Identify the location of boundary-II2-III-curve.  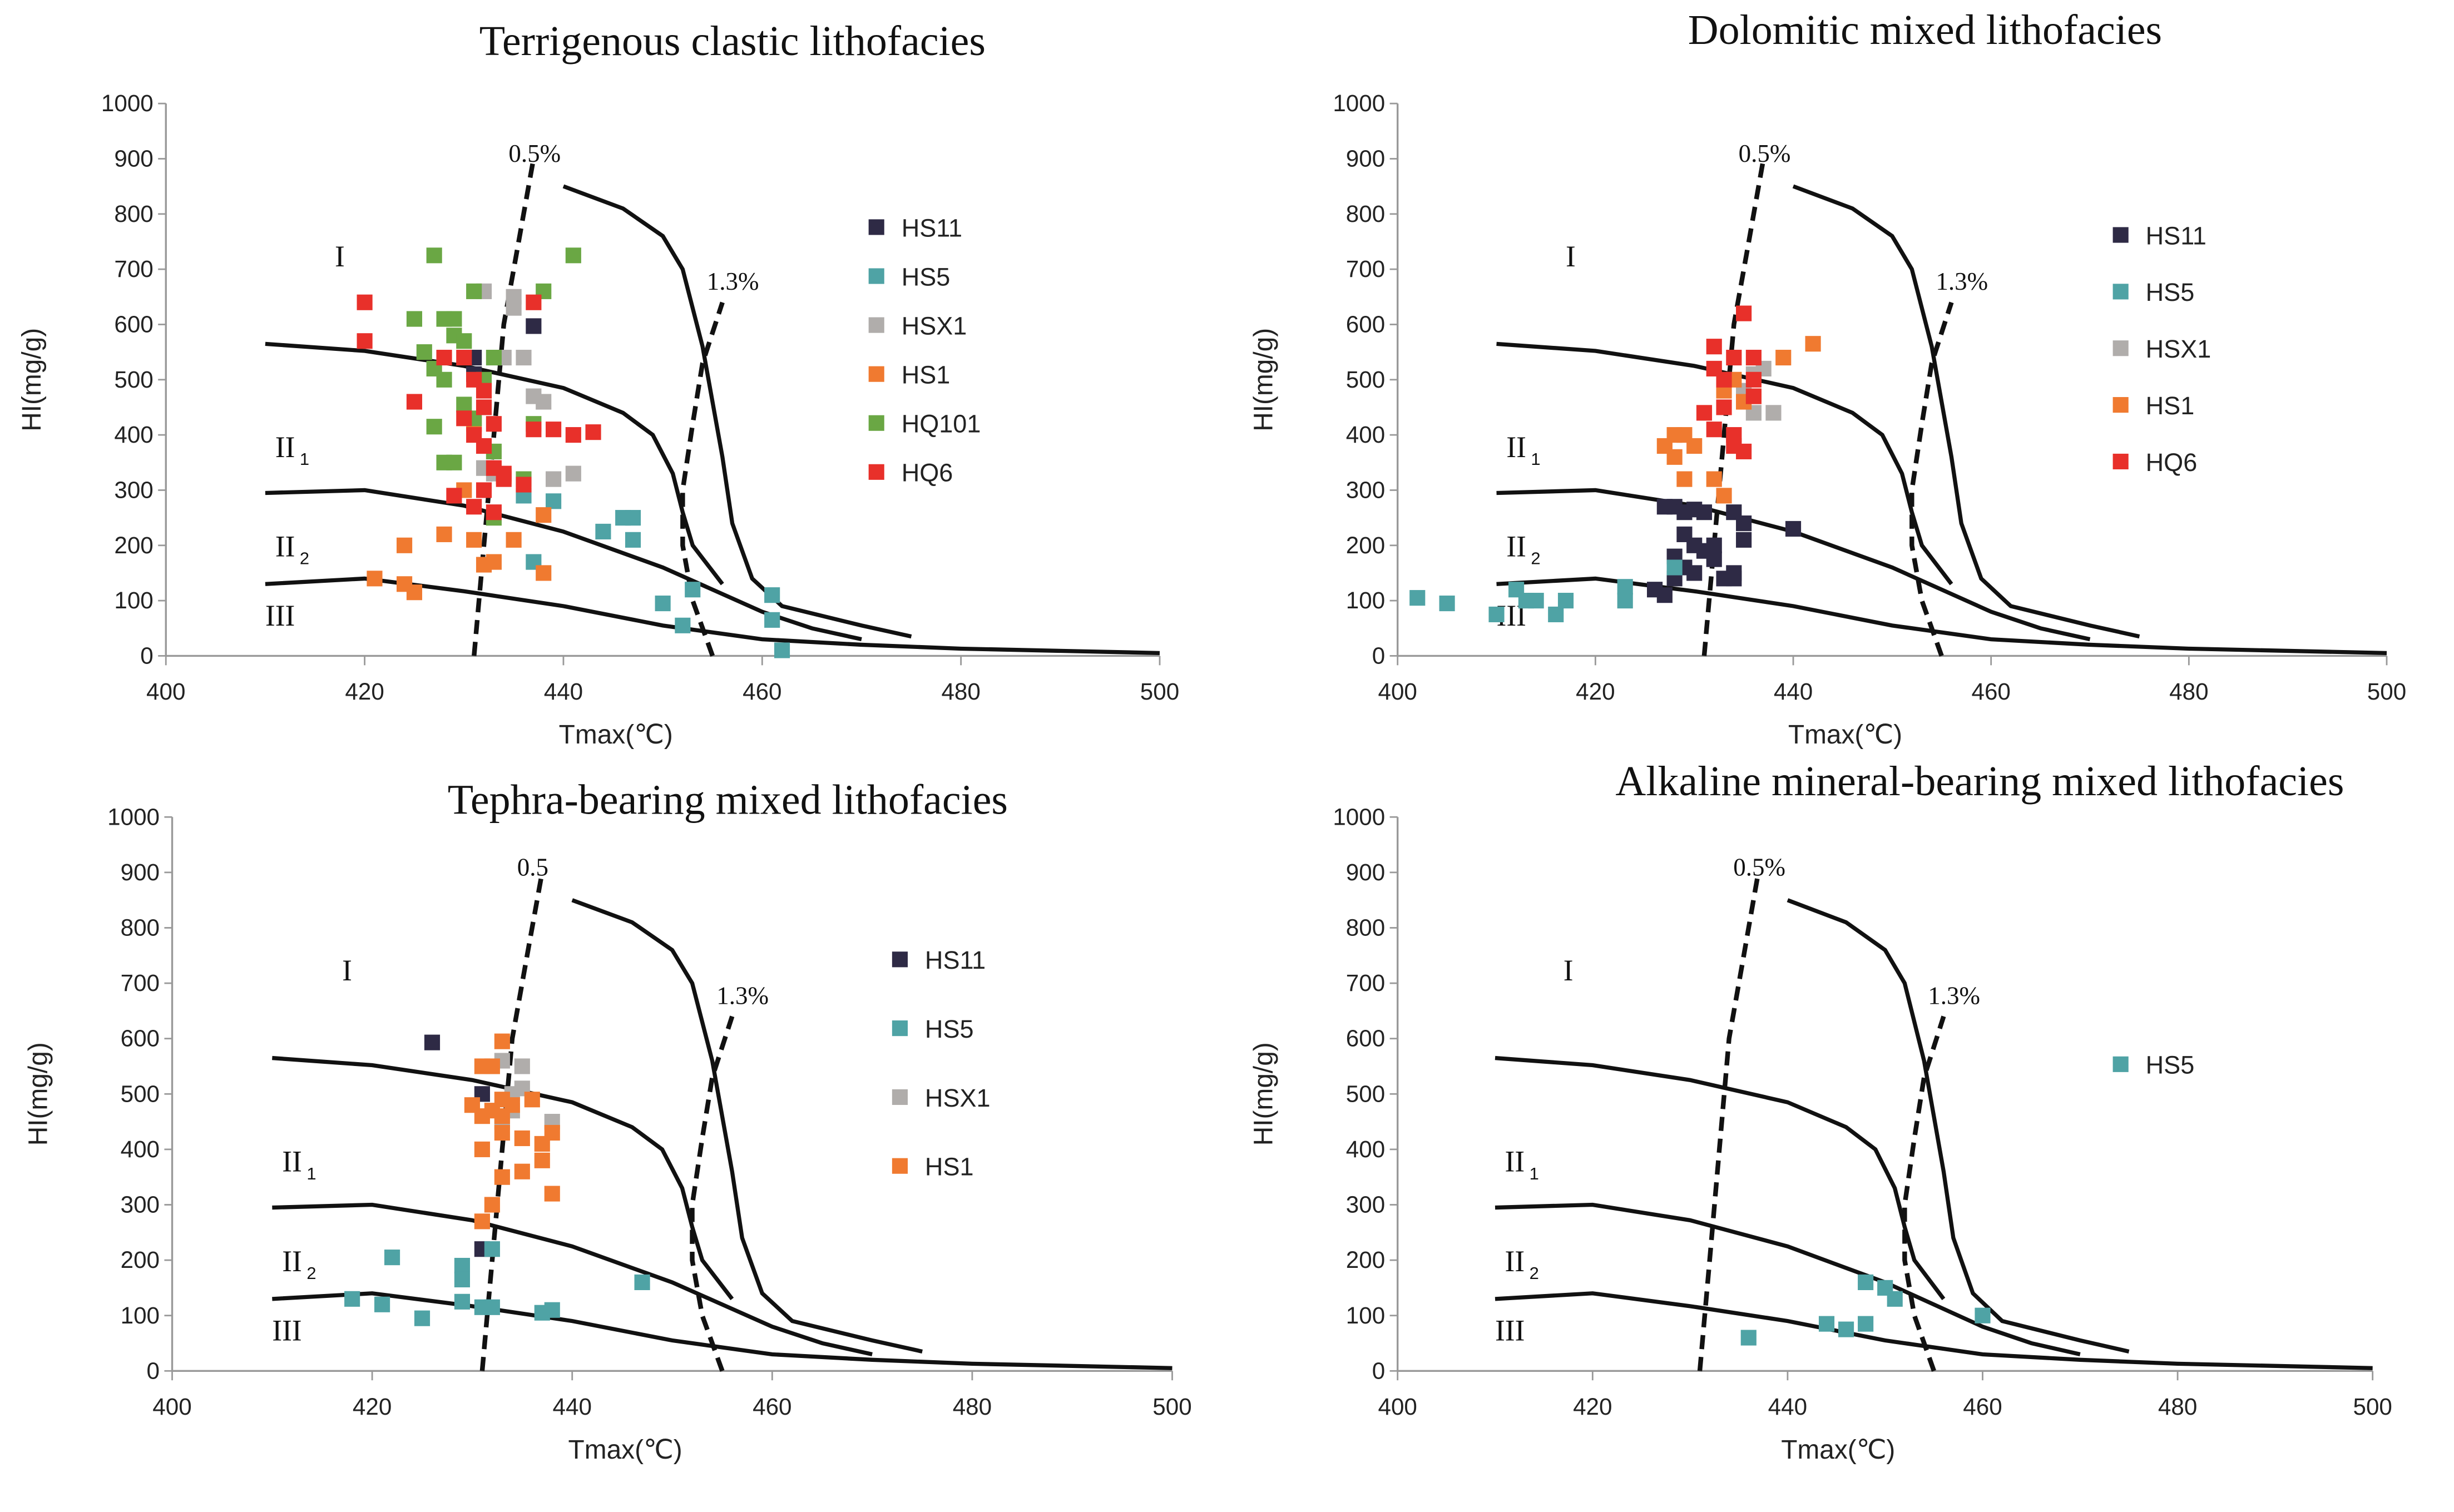
(722, 1330).